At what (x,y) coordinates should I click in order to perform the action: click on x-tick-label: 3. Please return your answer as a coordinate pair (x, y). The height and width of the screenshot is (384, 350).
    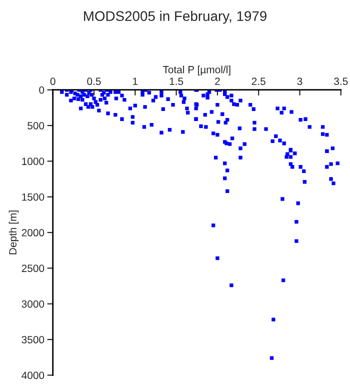
    Looking at the image, I should click on (299, 82).